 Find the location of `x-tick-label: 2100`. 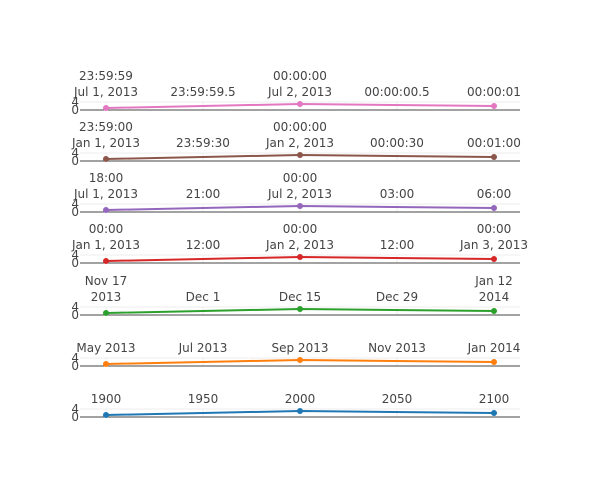

x-tick-label: 2100 is located at coordinates (494, 399).